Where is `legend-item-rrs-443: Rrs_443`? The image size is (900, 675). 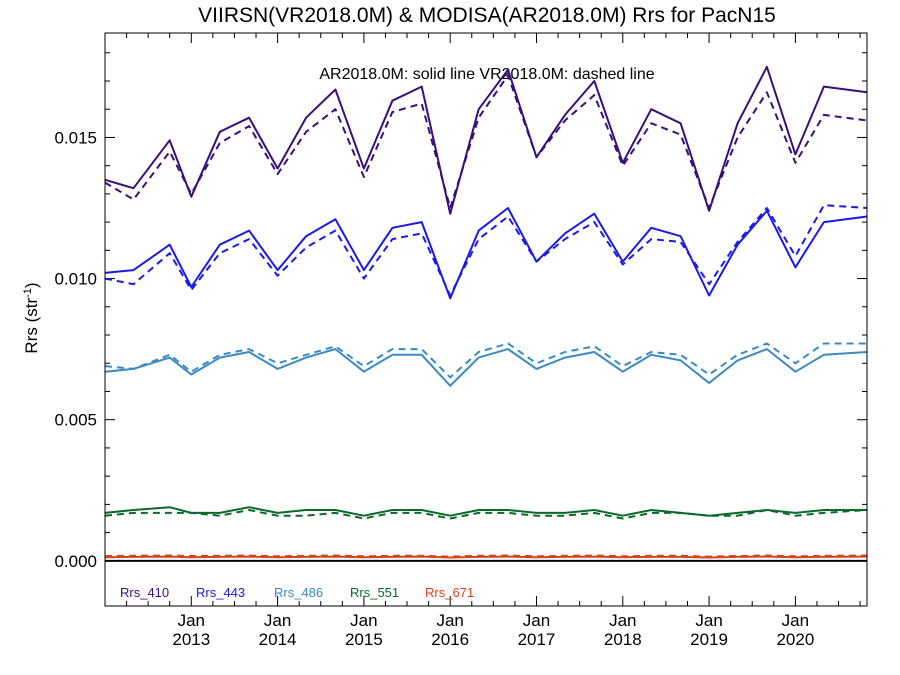
legend-item-rrs-443: Rrs_443 is located at coordinates (220, 592).